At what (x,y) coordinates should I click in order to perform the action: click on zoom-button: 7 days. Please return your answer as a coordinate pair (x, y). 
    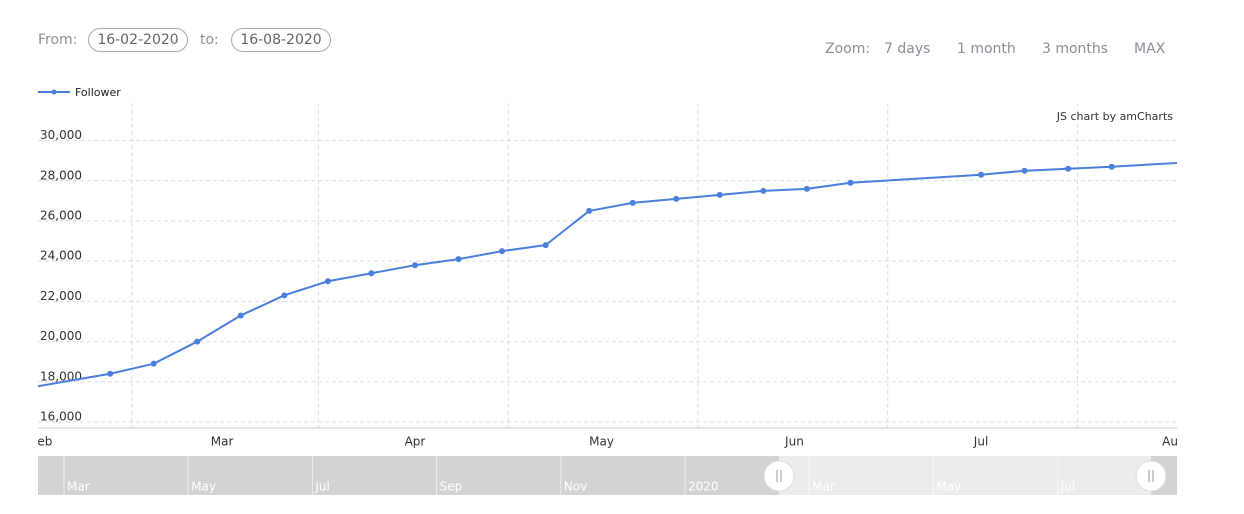
    Looking at the image, I should click on (907, 49).